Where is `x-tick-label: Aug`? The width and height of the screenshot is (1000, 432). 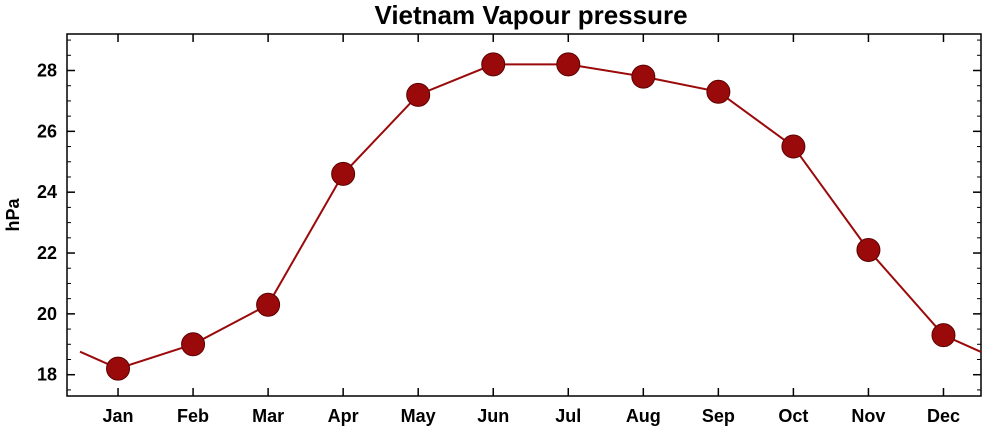 x-tick-label: Aug is located at coordinates (643, 416).